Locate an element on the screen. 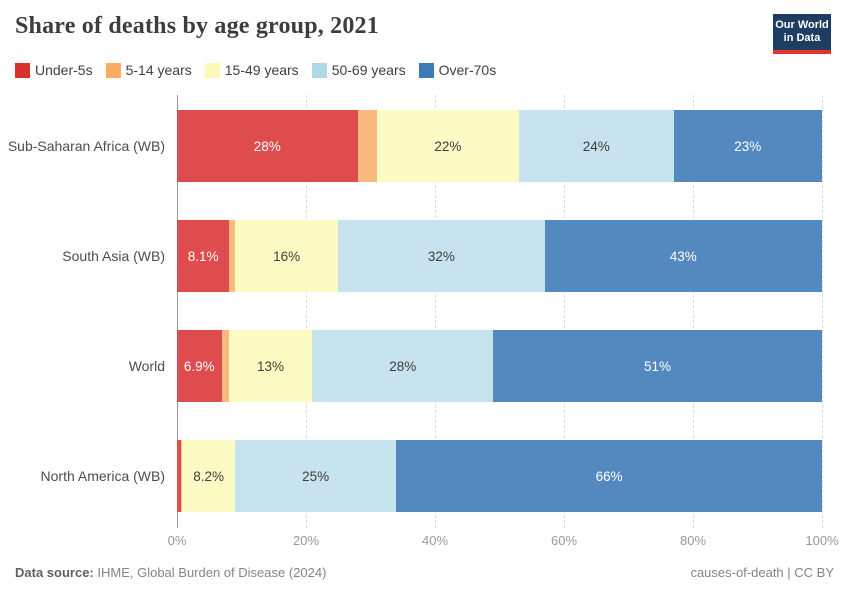 The image size is (850, 600). bar-row-north-america-wb: 8.2% 25% 66% is located at coordinates (499, 476).